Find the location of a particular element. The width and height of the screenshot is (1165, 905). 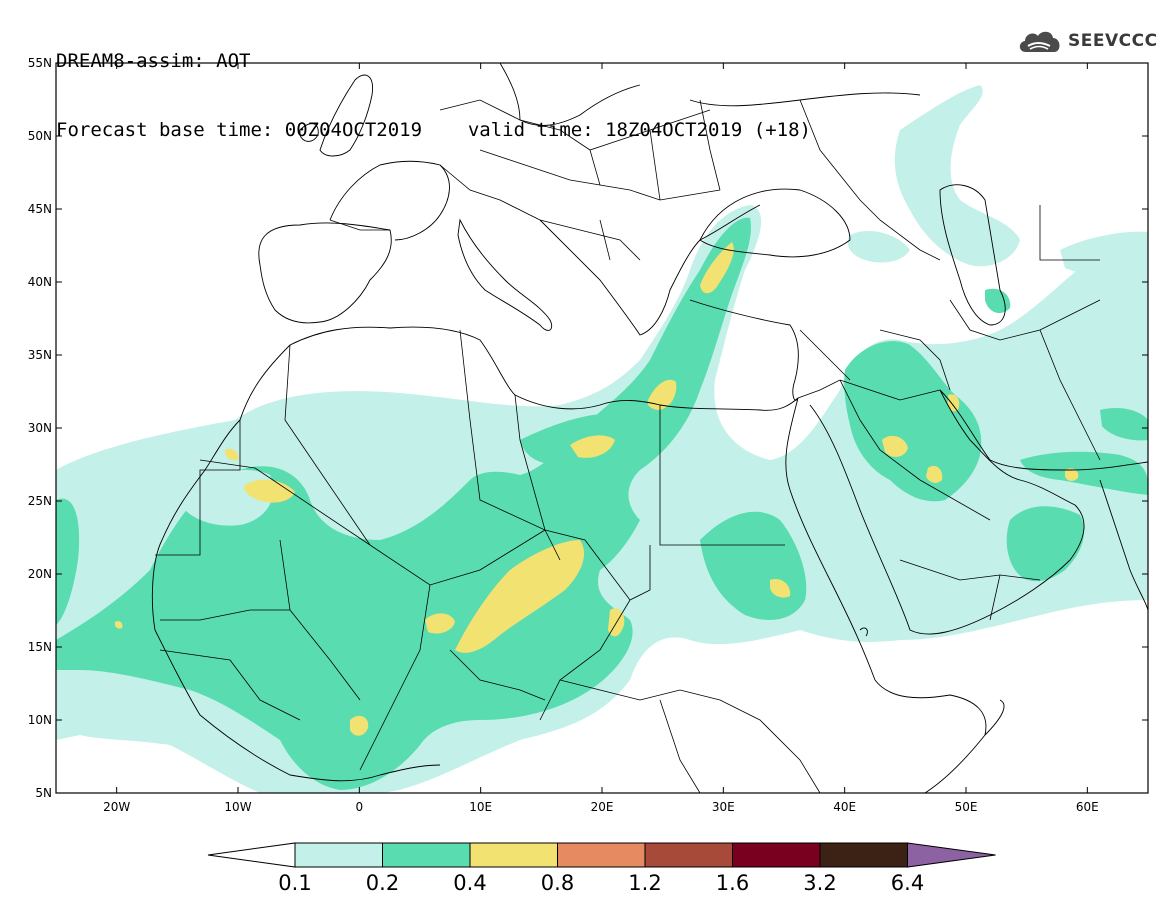

colorbar-label: 3.2 is located at coordinates (819, 883).